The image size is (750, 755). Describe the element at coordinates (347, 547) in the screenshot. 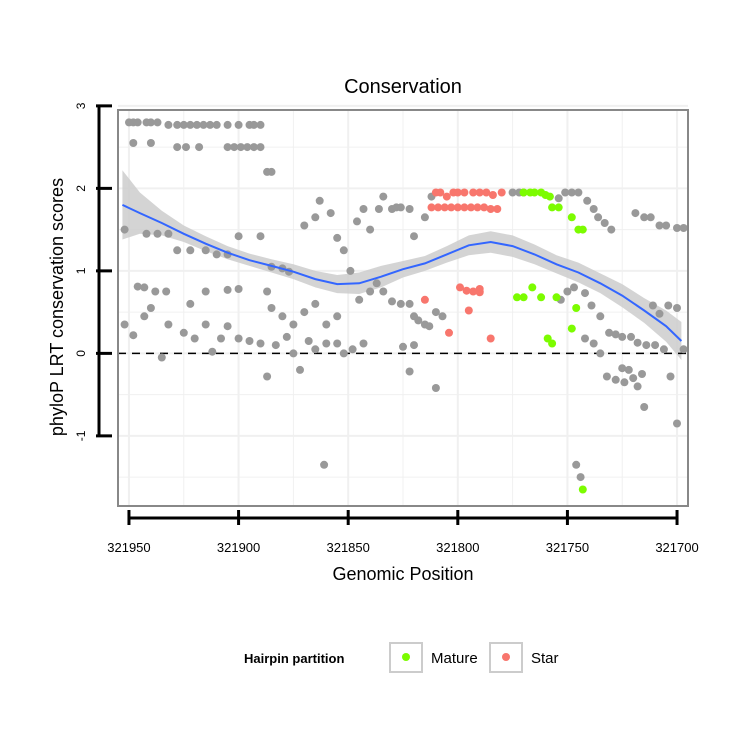

I see `x-tick-label: 321850` at that location.